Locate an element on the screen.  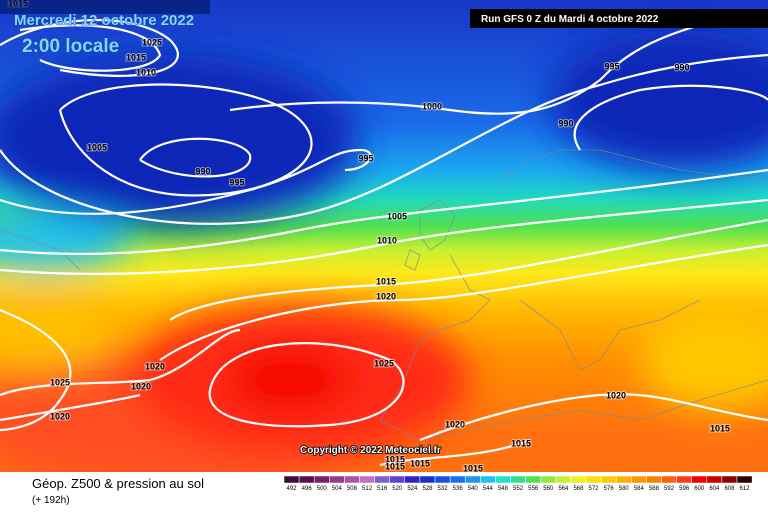
run-banner is located at coordinates (619, 18).